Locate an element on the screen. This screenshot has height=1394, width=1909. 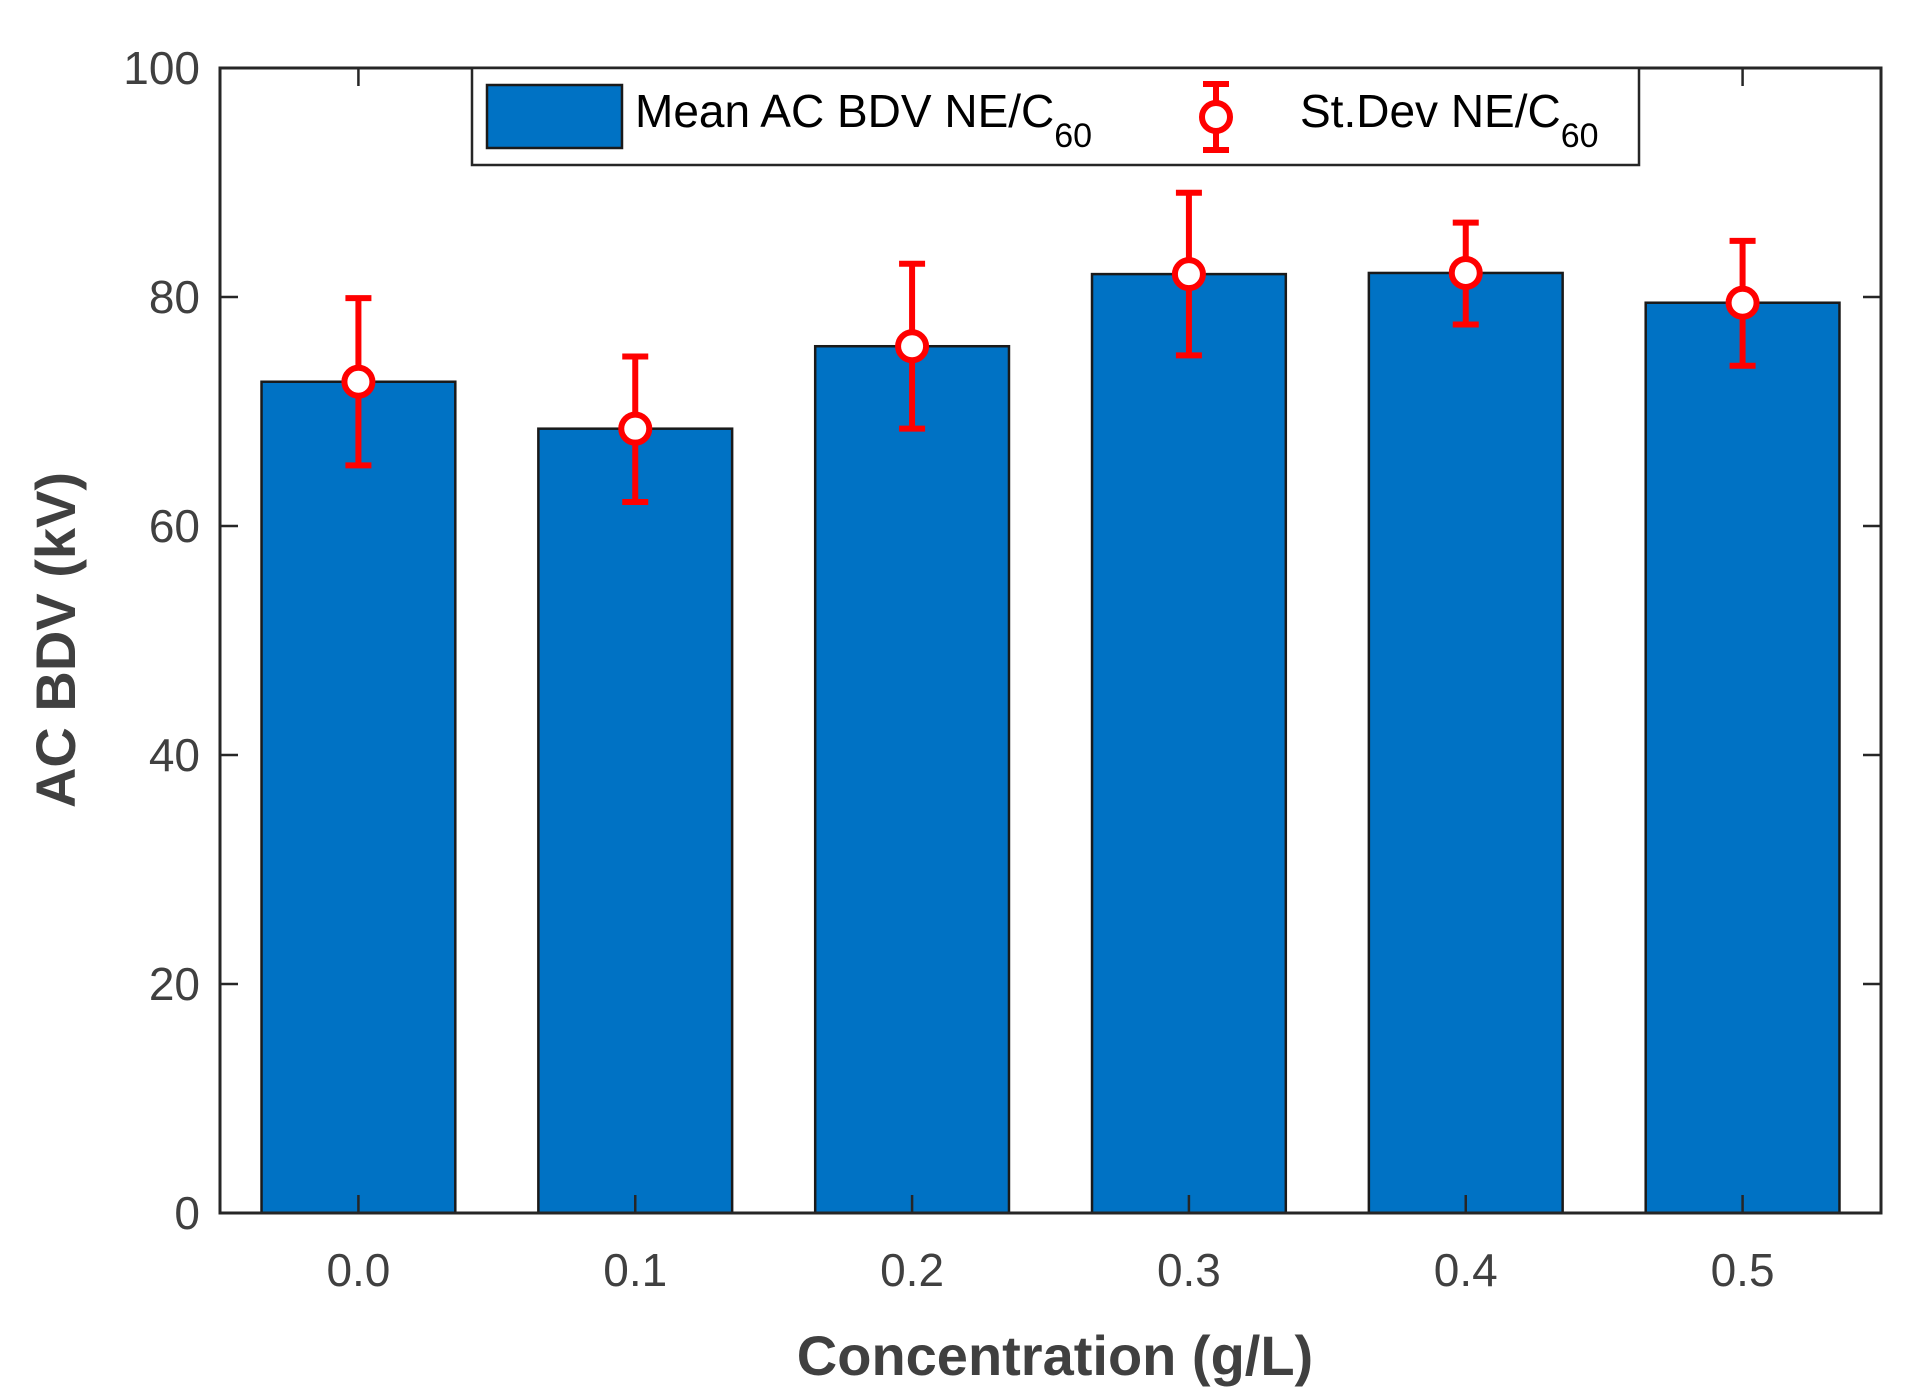
x-tick-label-0.2: 0.2 is located at coordinates (912, 1270).